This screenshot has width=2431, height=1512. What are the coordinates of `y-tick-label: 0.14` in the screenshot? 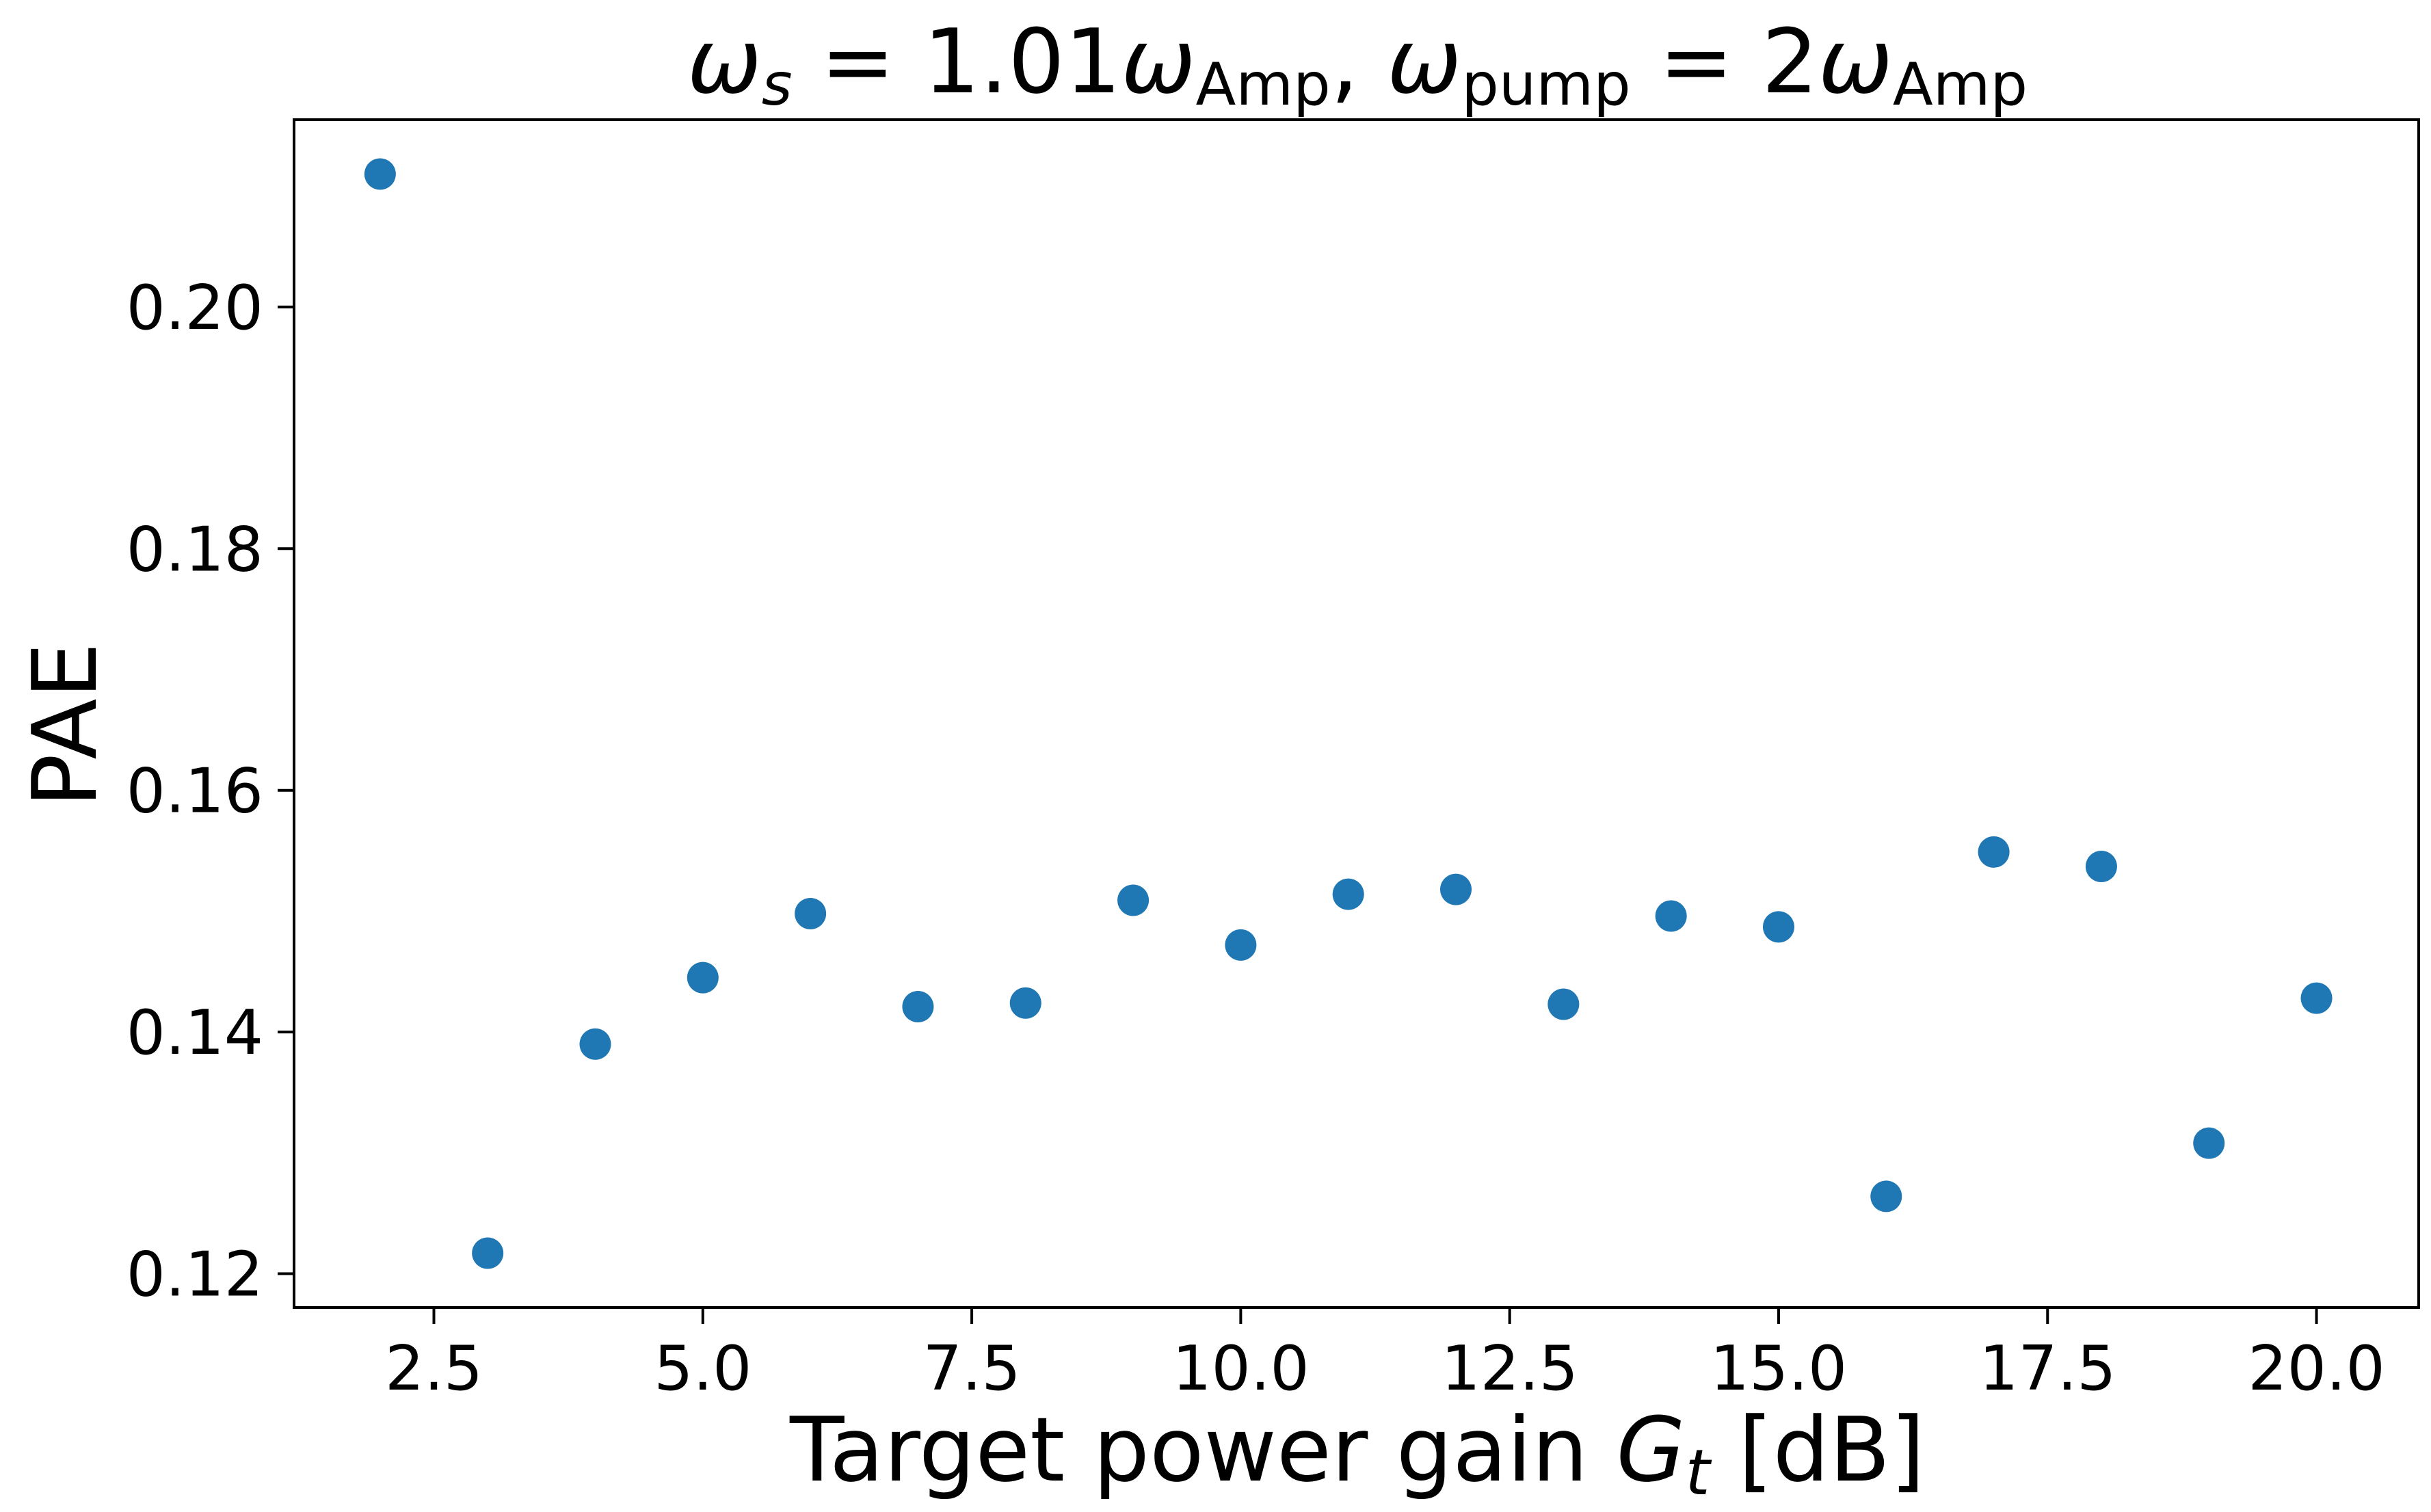 It's located at (195, 1033).